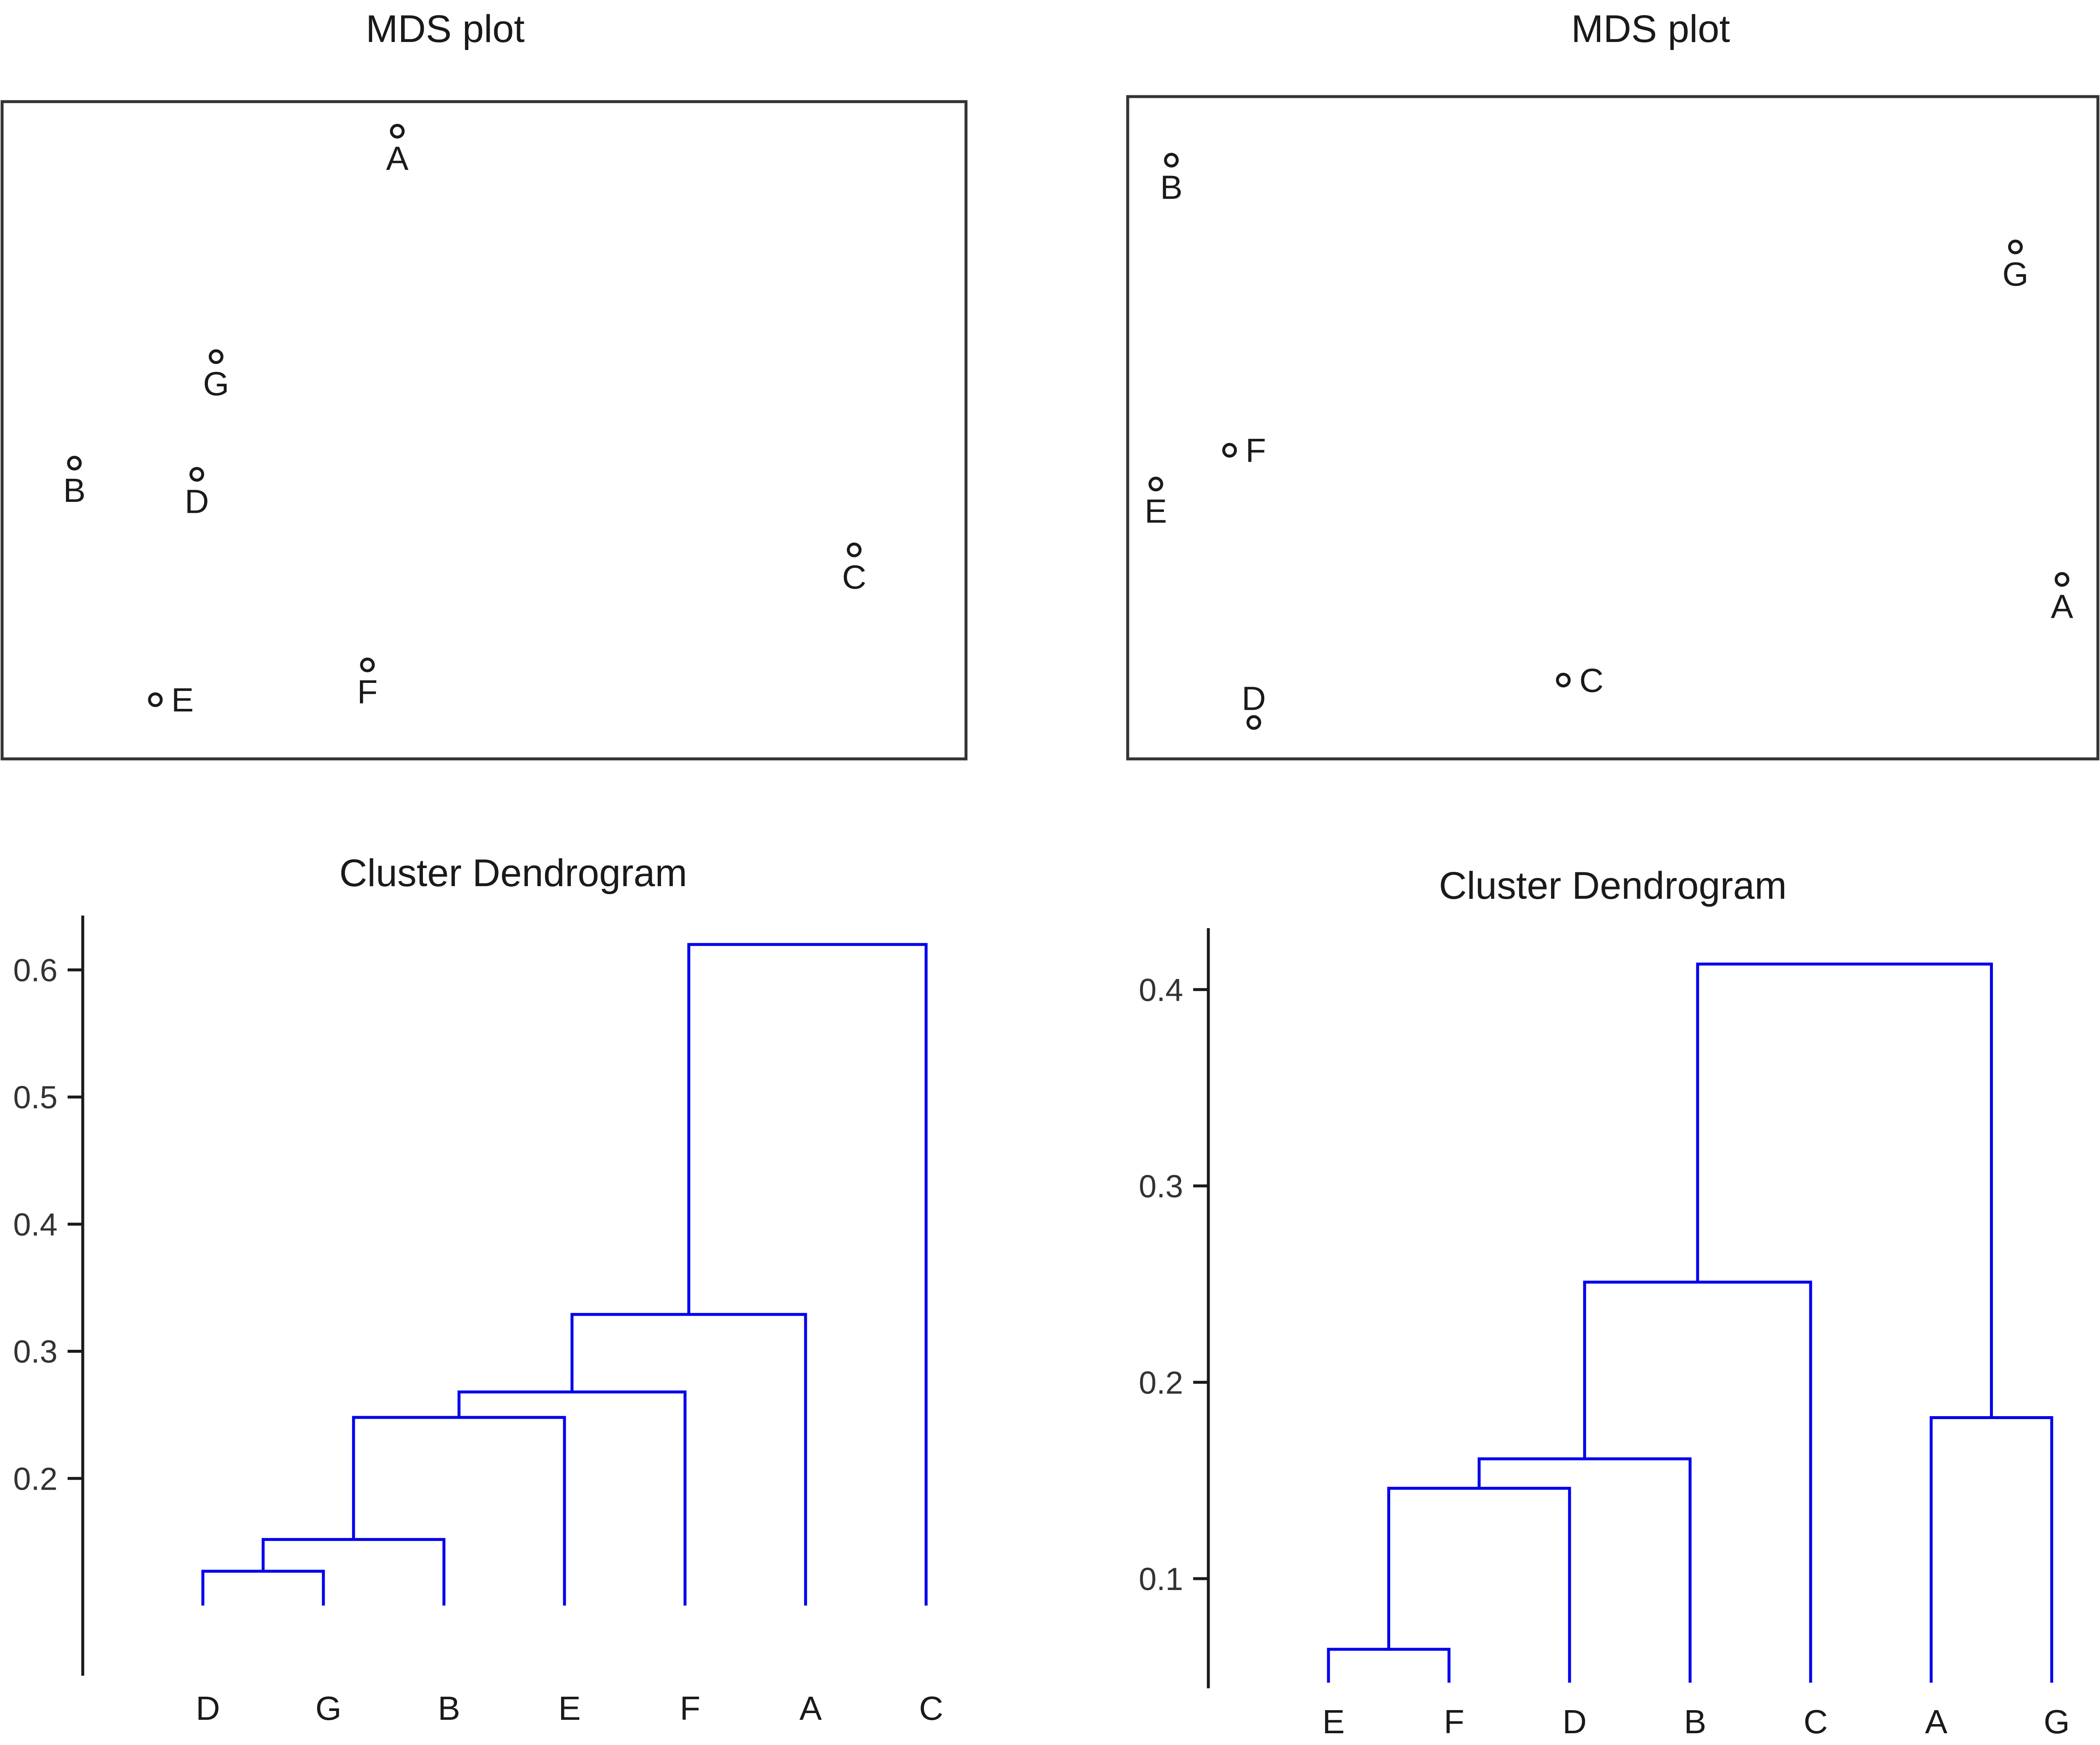 This screenshot has height=1745, width=2100. What do you see at coordinates (1695, 1721) in the screenshot?
I see `dendrogram-right-leaf-label: B` at bounding box center [1695, 1721].